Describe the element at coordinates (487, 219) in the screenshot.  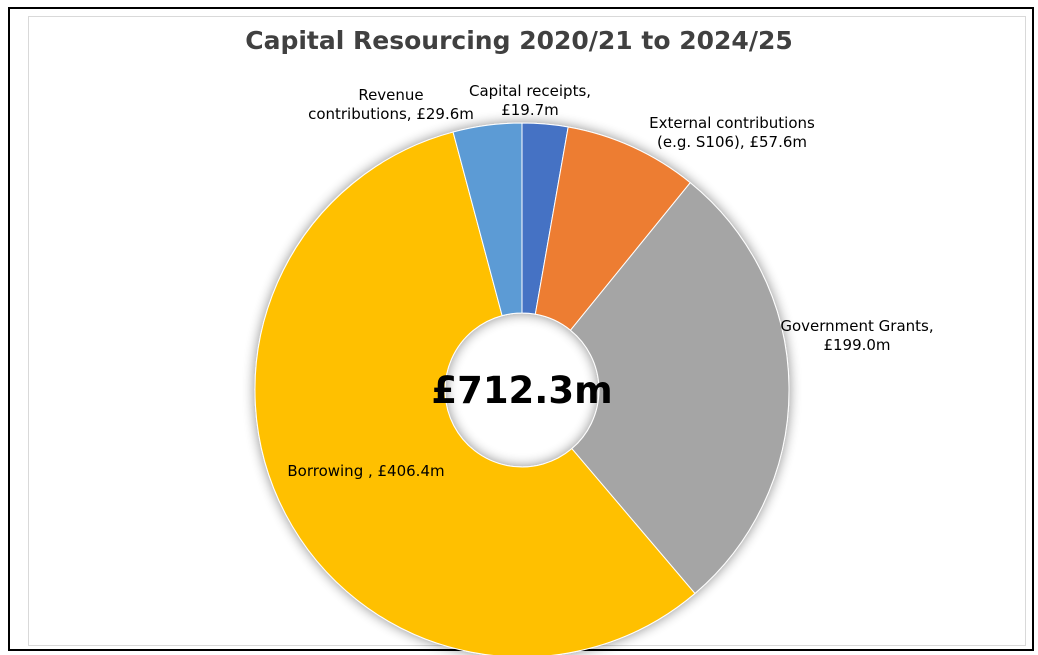
I see `slice-revenue-contributions` at that location.